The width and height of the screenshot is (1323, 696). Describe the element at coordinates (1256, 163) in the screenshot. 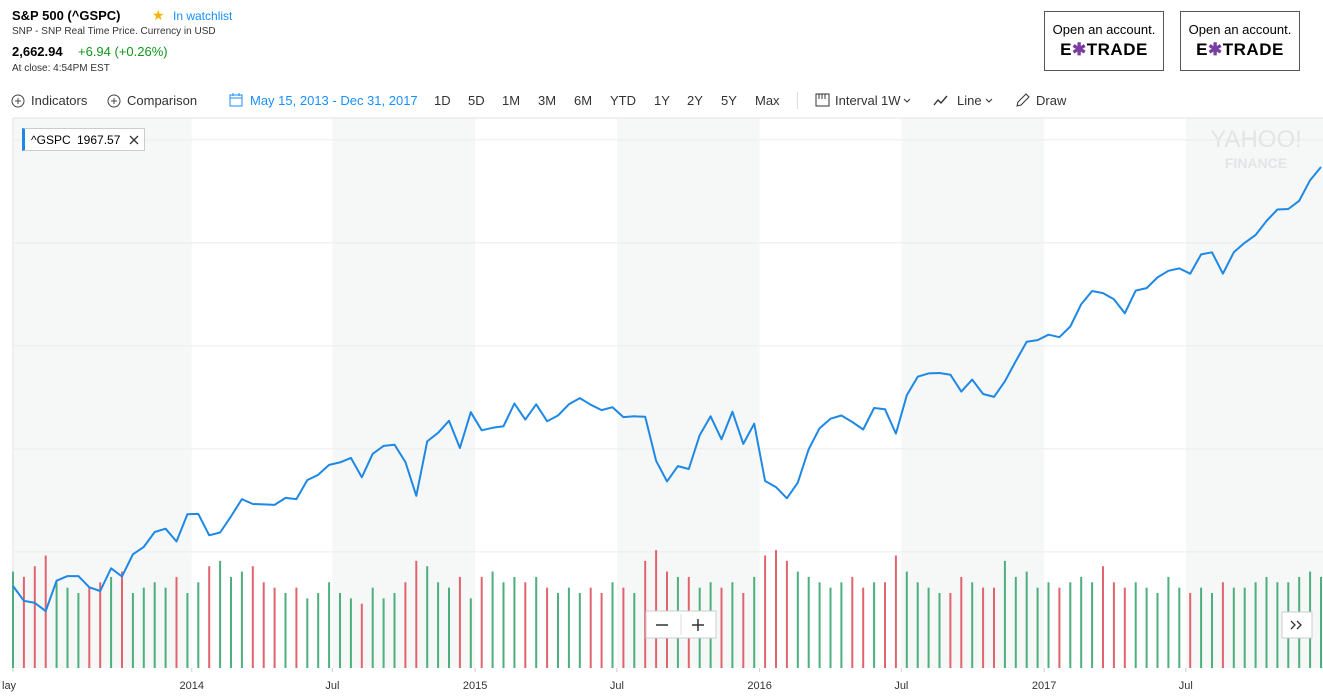

I see `watermark: FINANCE` at that location.